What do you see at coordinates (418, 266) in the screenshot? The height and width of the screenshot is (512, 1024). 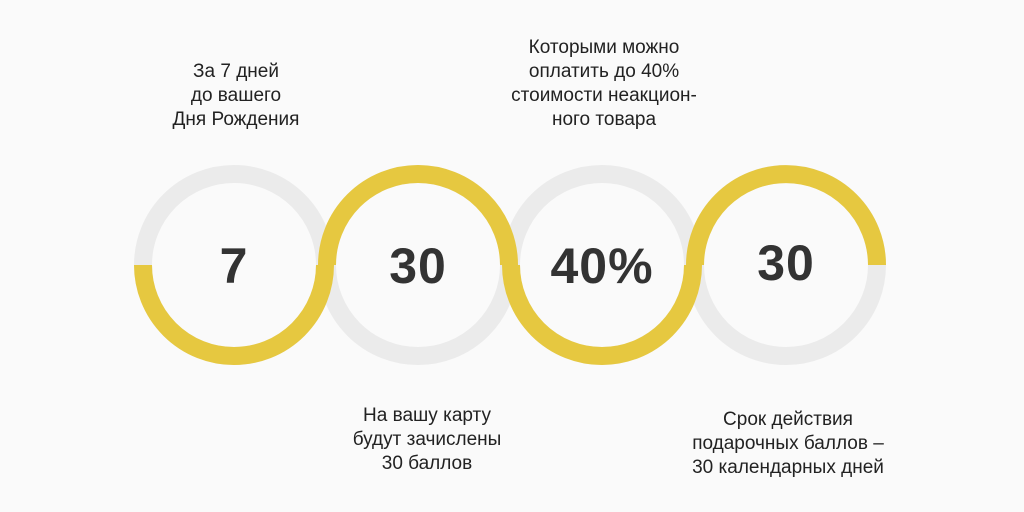 I see `step-2-value: 30` at bounding box center [418, 266].